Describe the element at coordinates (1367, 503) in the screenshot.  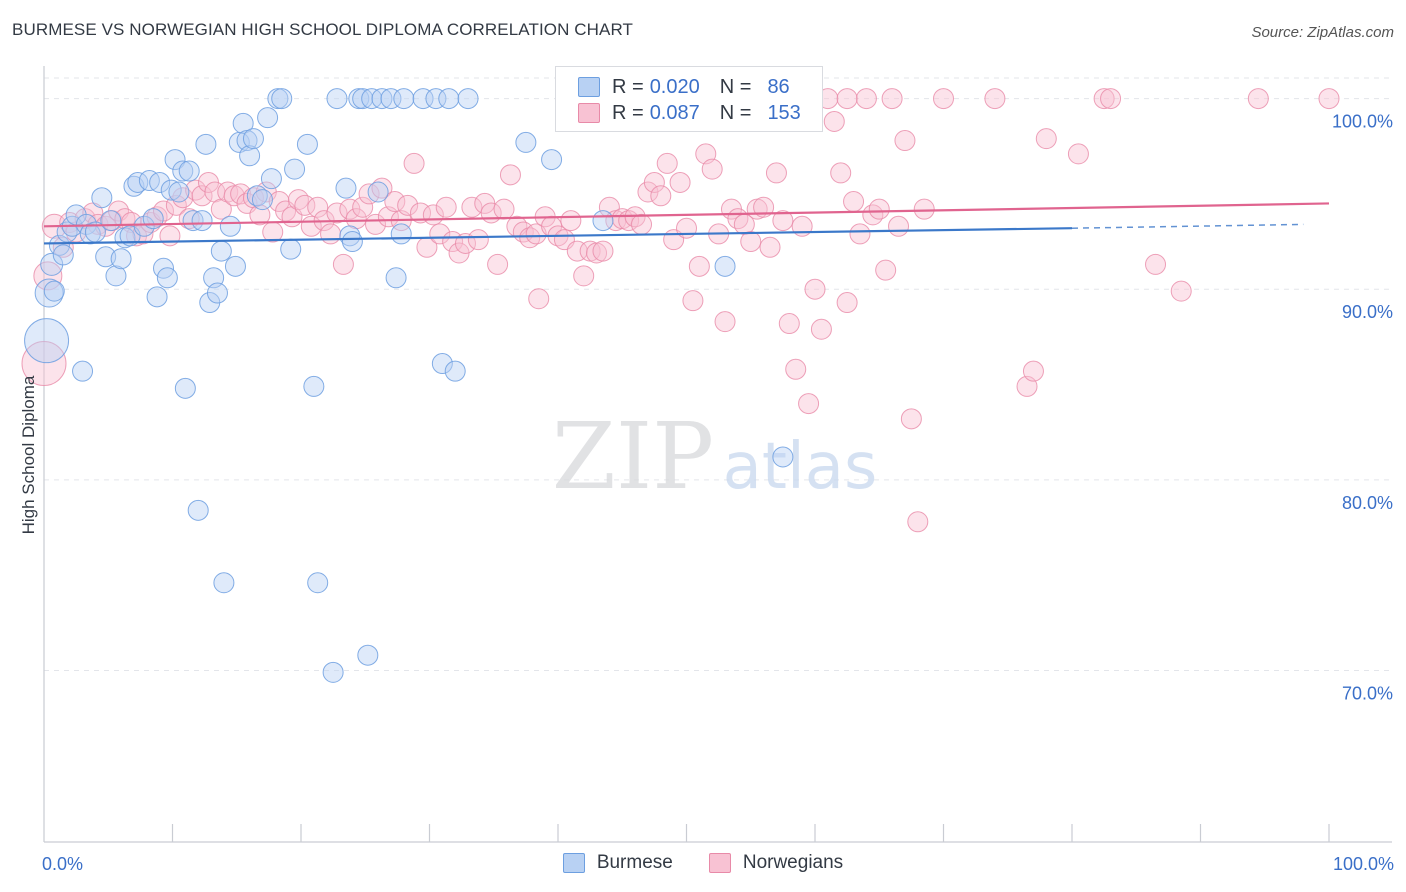
I see `y-tick-label: 80.0%` at that location.